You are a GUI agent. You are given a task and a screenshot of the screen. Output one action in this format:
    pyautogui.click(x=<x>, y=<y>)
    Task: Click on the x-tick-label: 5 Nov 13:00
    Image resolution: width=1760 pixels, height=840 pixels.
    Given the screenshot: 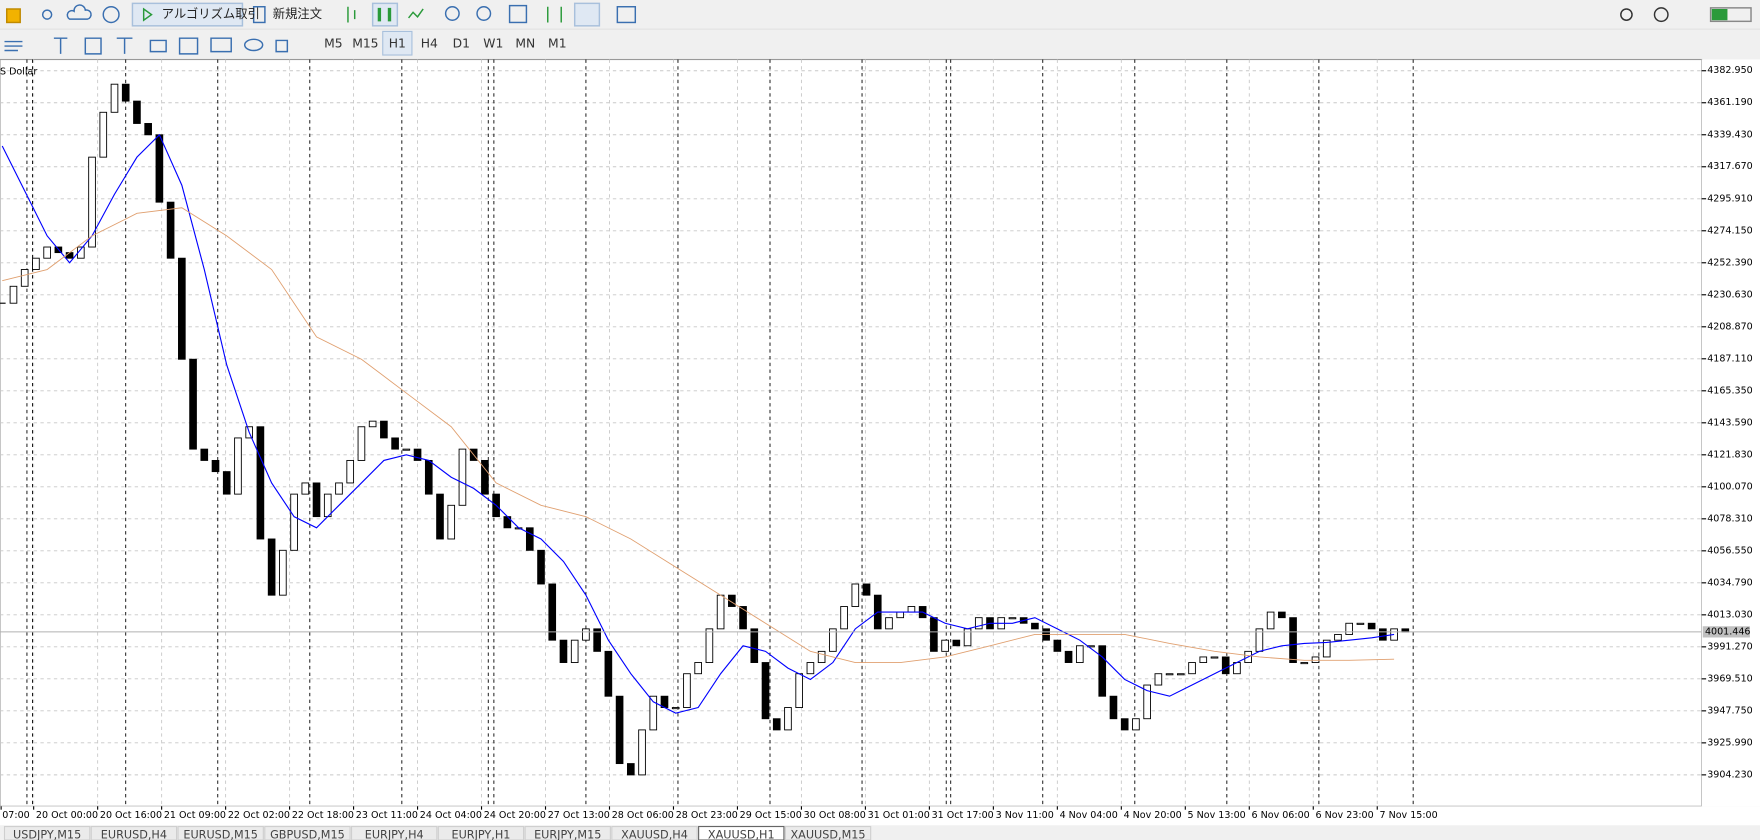 What is the action you would take?
    pyautogui.click(x=1217, y=815)
    